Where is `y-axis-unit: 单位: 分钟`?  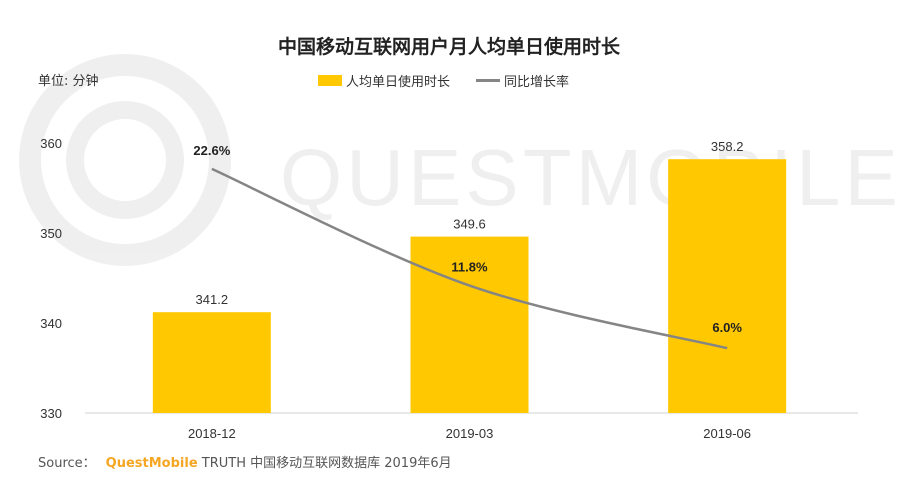
y-axis-unit: 单位: 分钟 is located at coordinates (68, 81).